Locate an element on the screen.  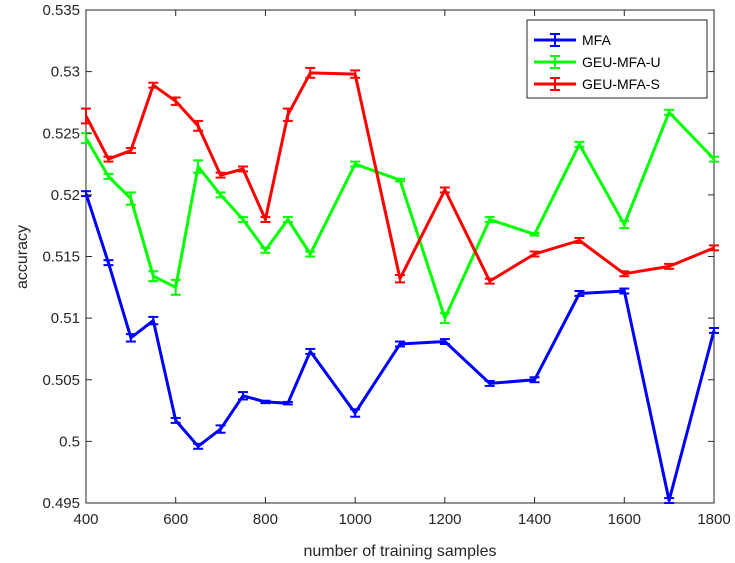
y-axis-label: accuracy is located at coordinates (22, 257).